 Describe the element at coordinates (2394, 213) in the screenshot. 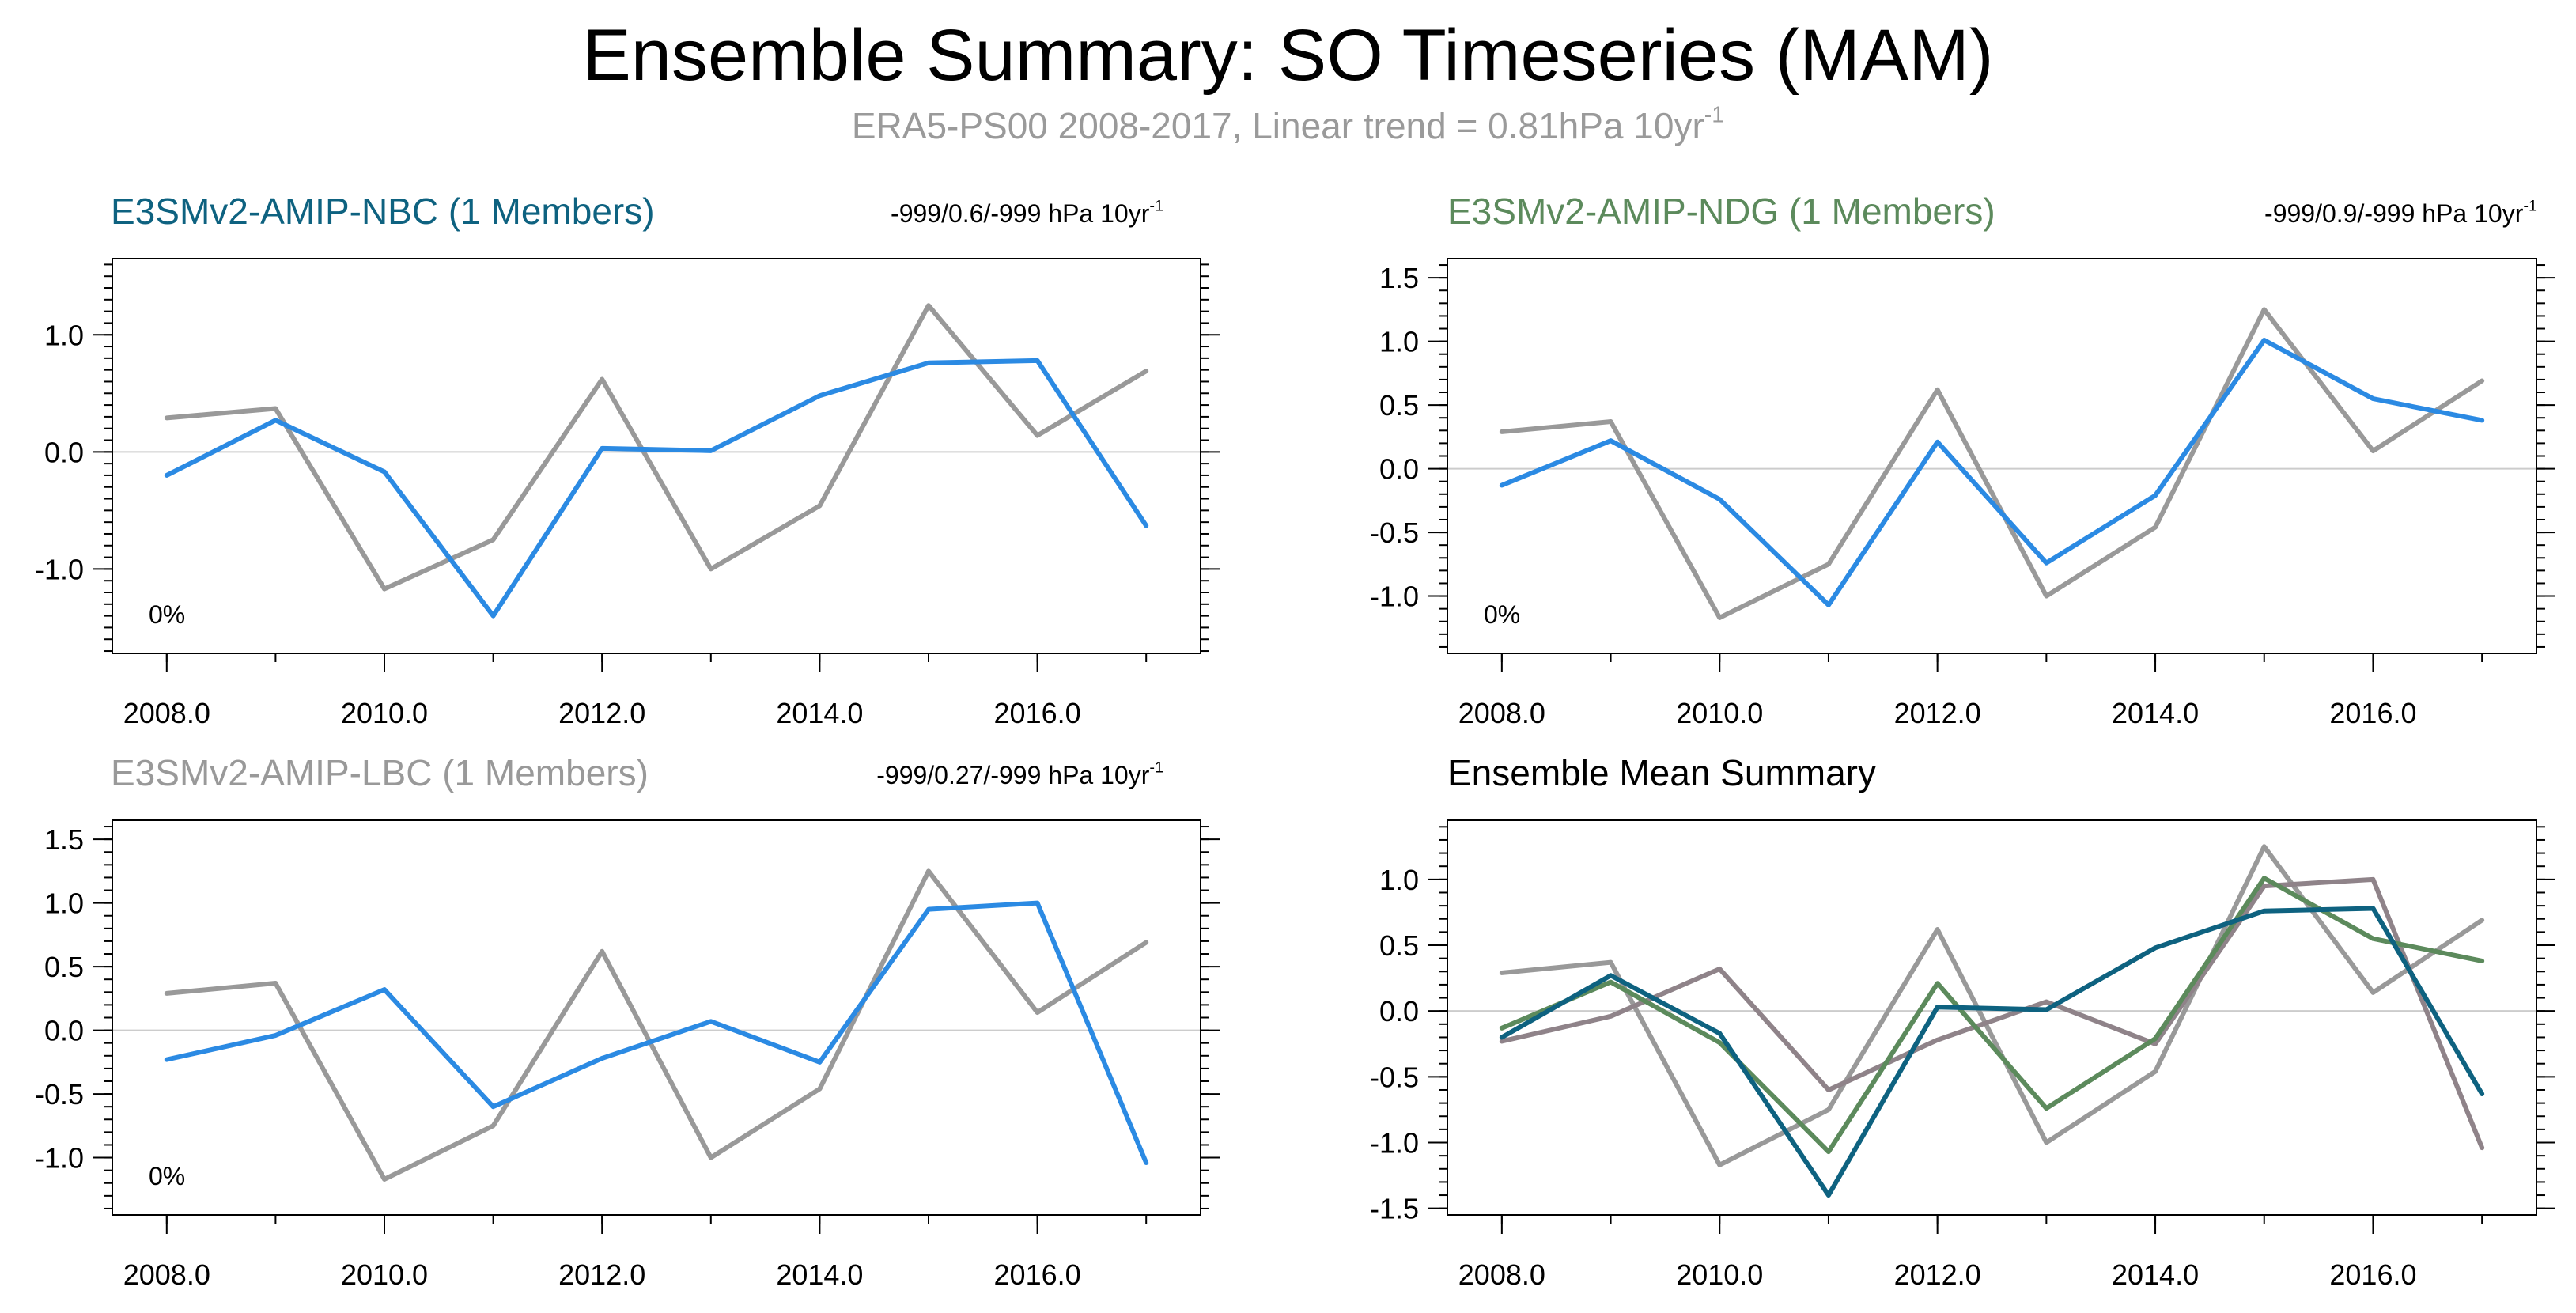

I see `trend-text: -999/0.9/-999 hPa 10yr` at that location.